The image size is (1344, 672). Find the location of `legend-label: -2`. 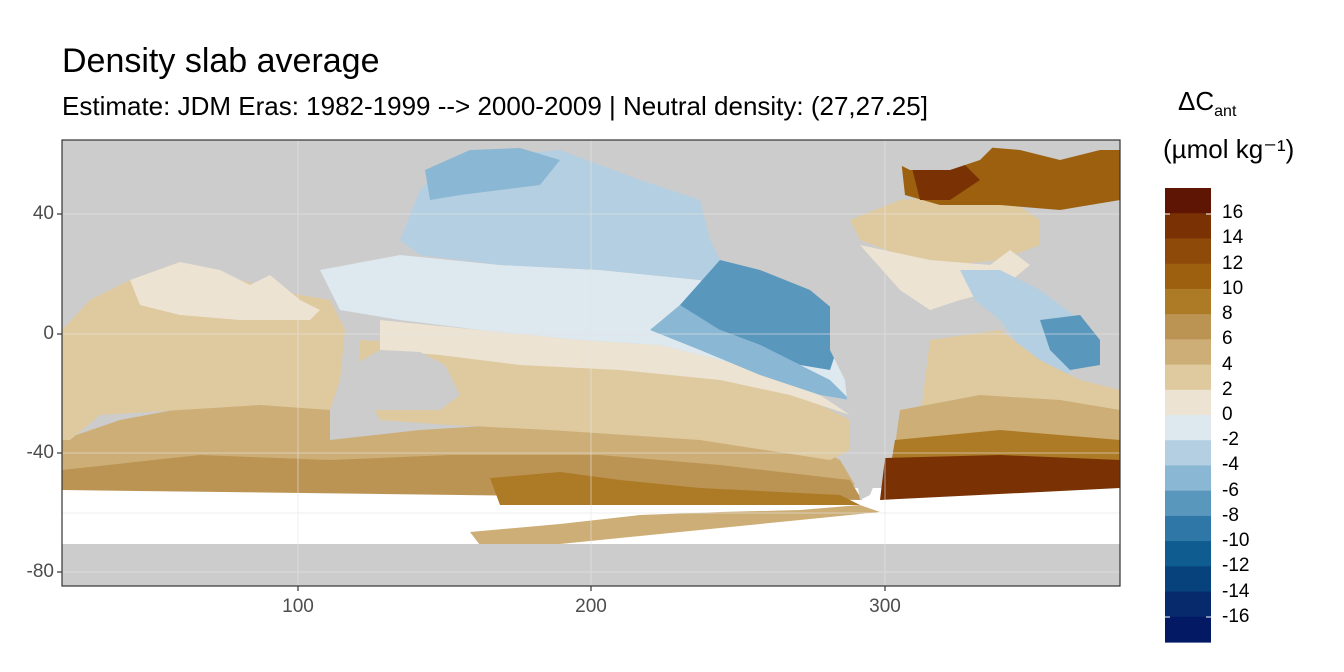

legend-label: -2 is located at coordinates (1230, 440).